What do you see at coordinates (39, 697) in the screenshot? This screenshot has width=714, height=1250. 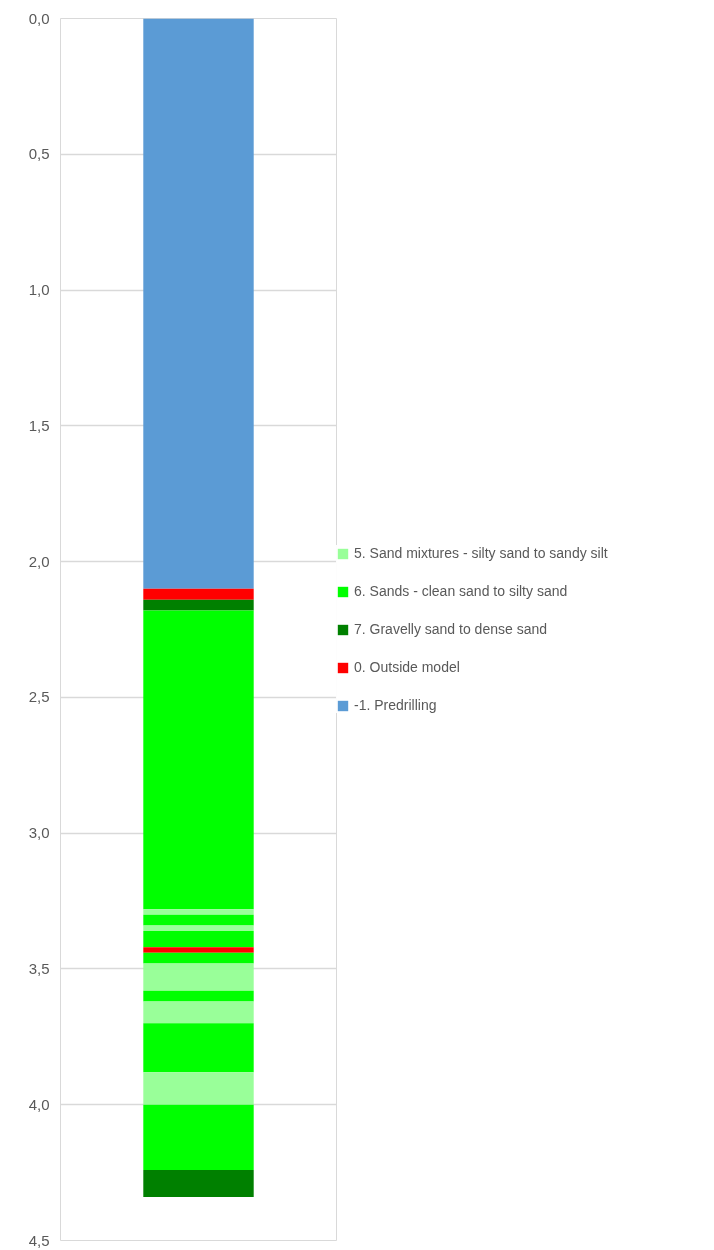 I see `y-tick-label: 2,5` at bounding box center [39, 697].